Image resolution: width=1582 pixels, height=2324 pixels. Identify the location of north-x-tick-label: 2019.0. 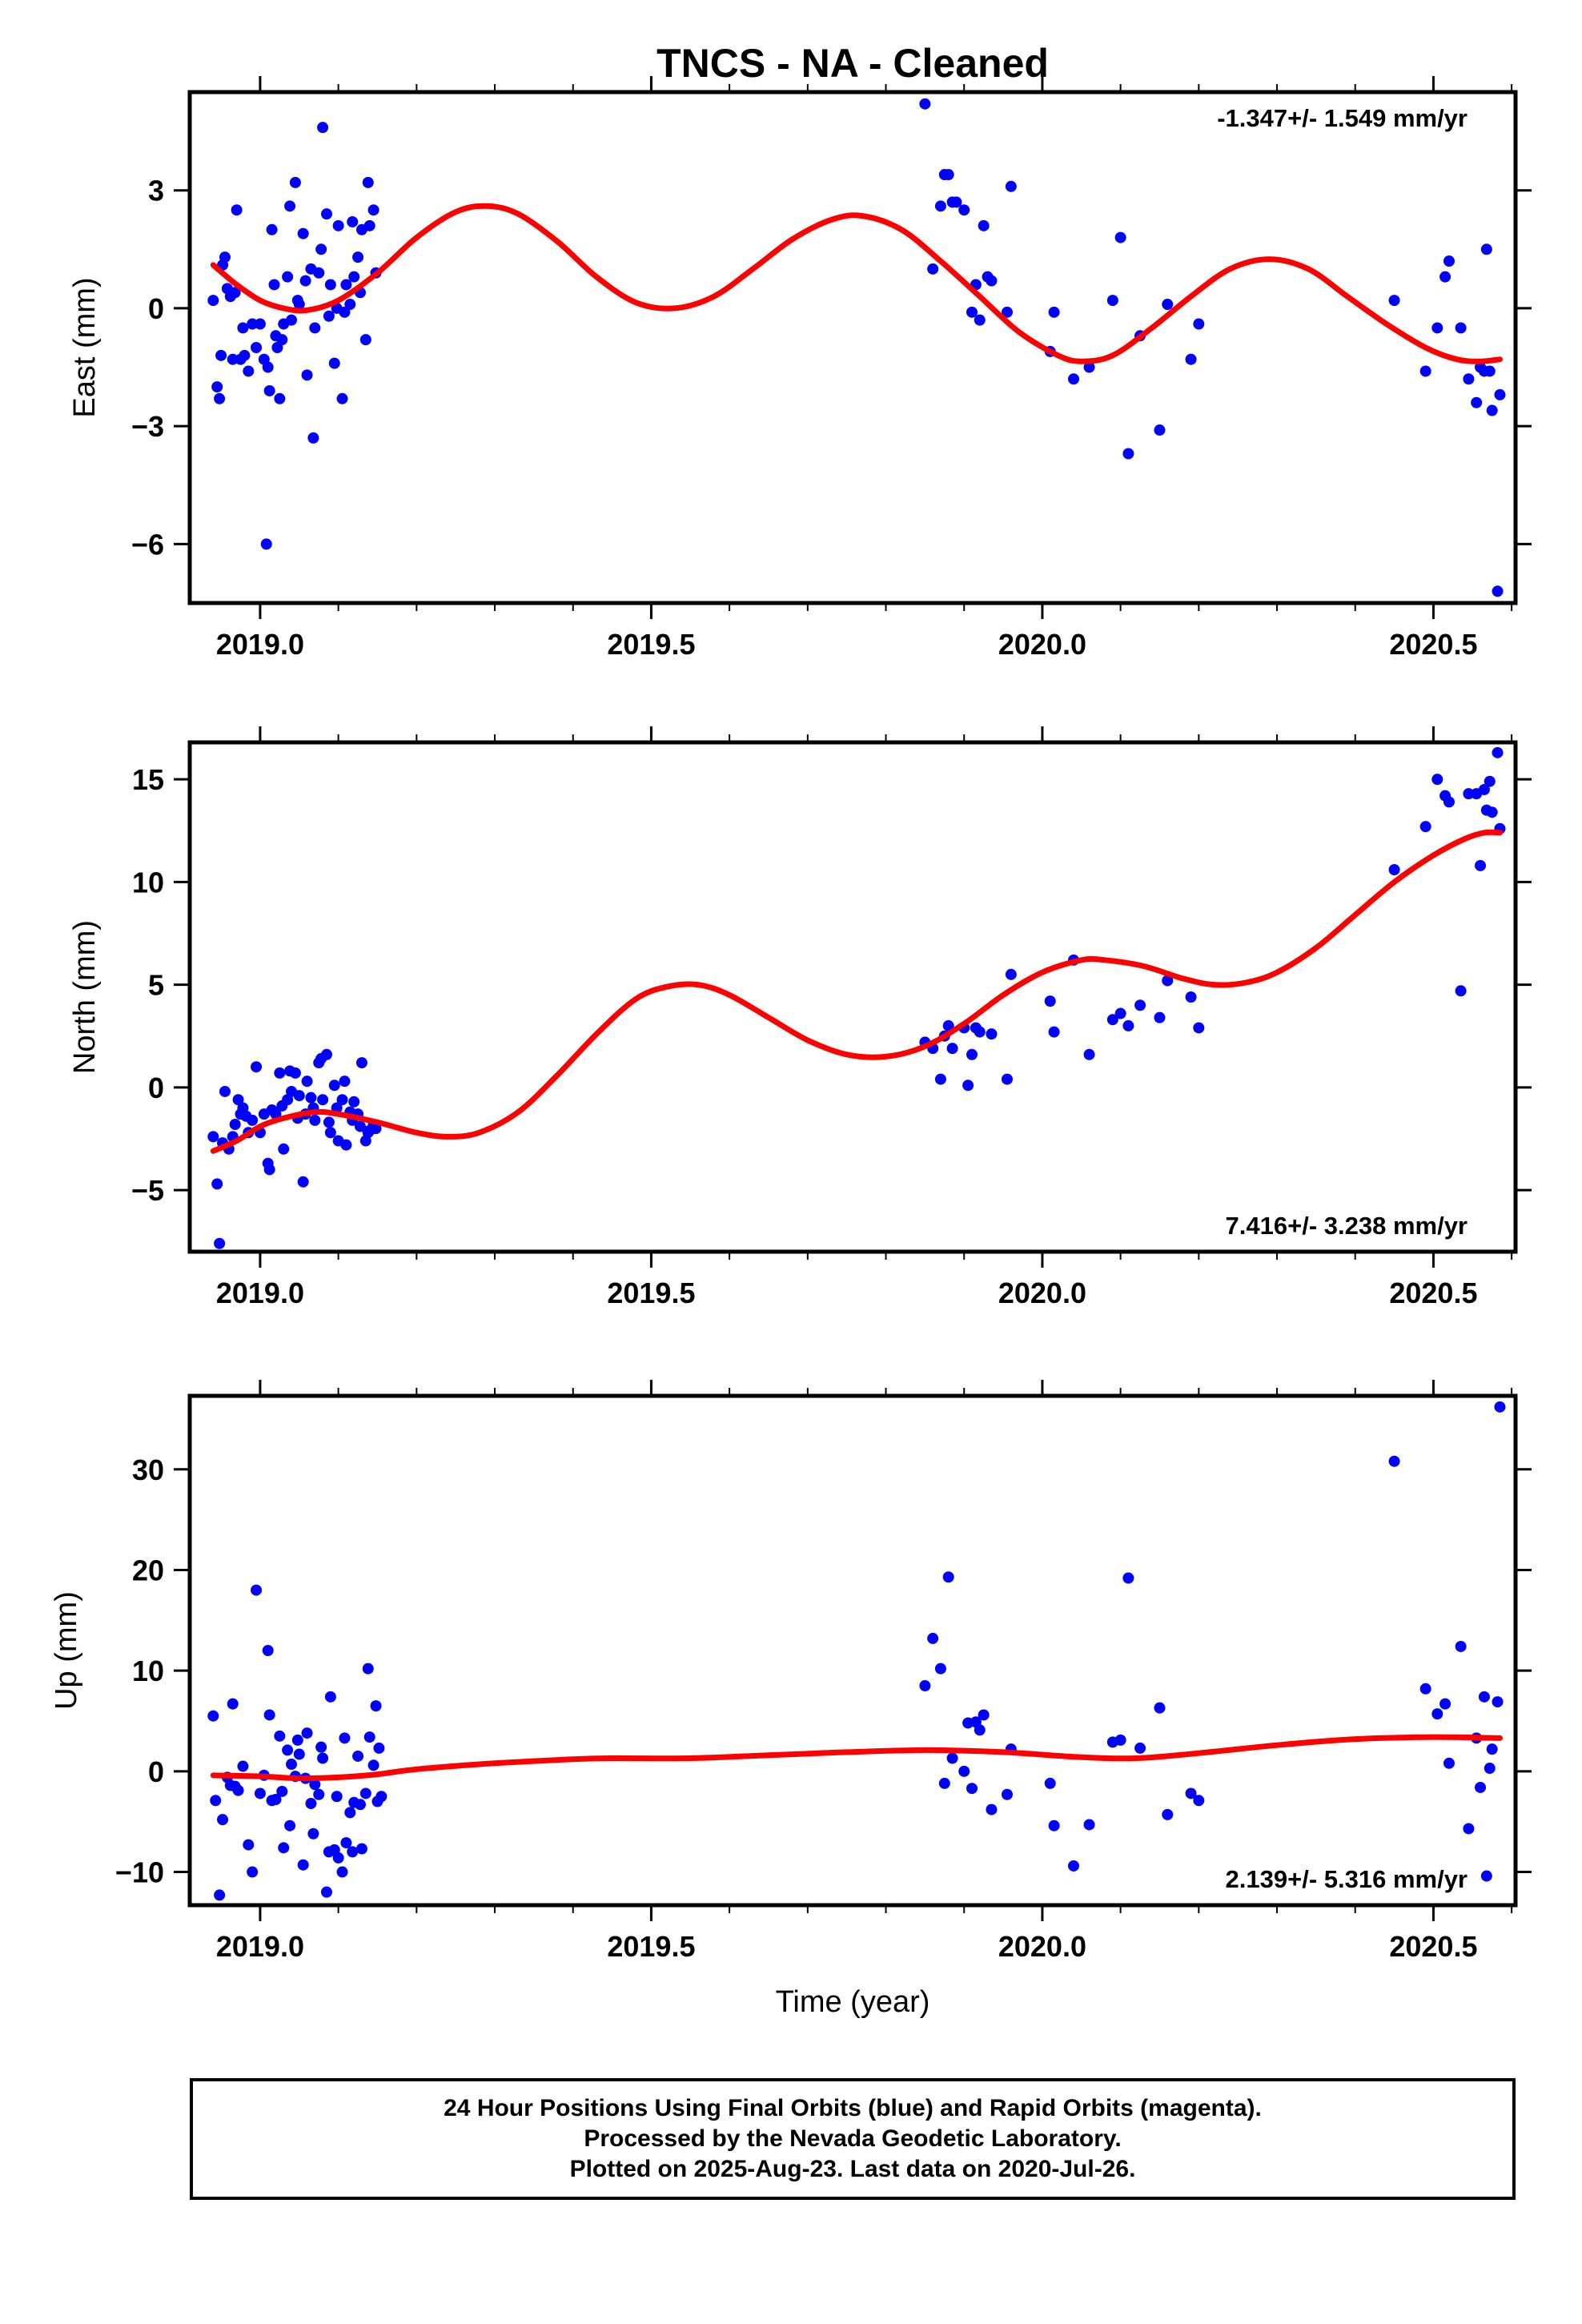
(260, 1293).